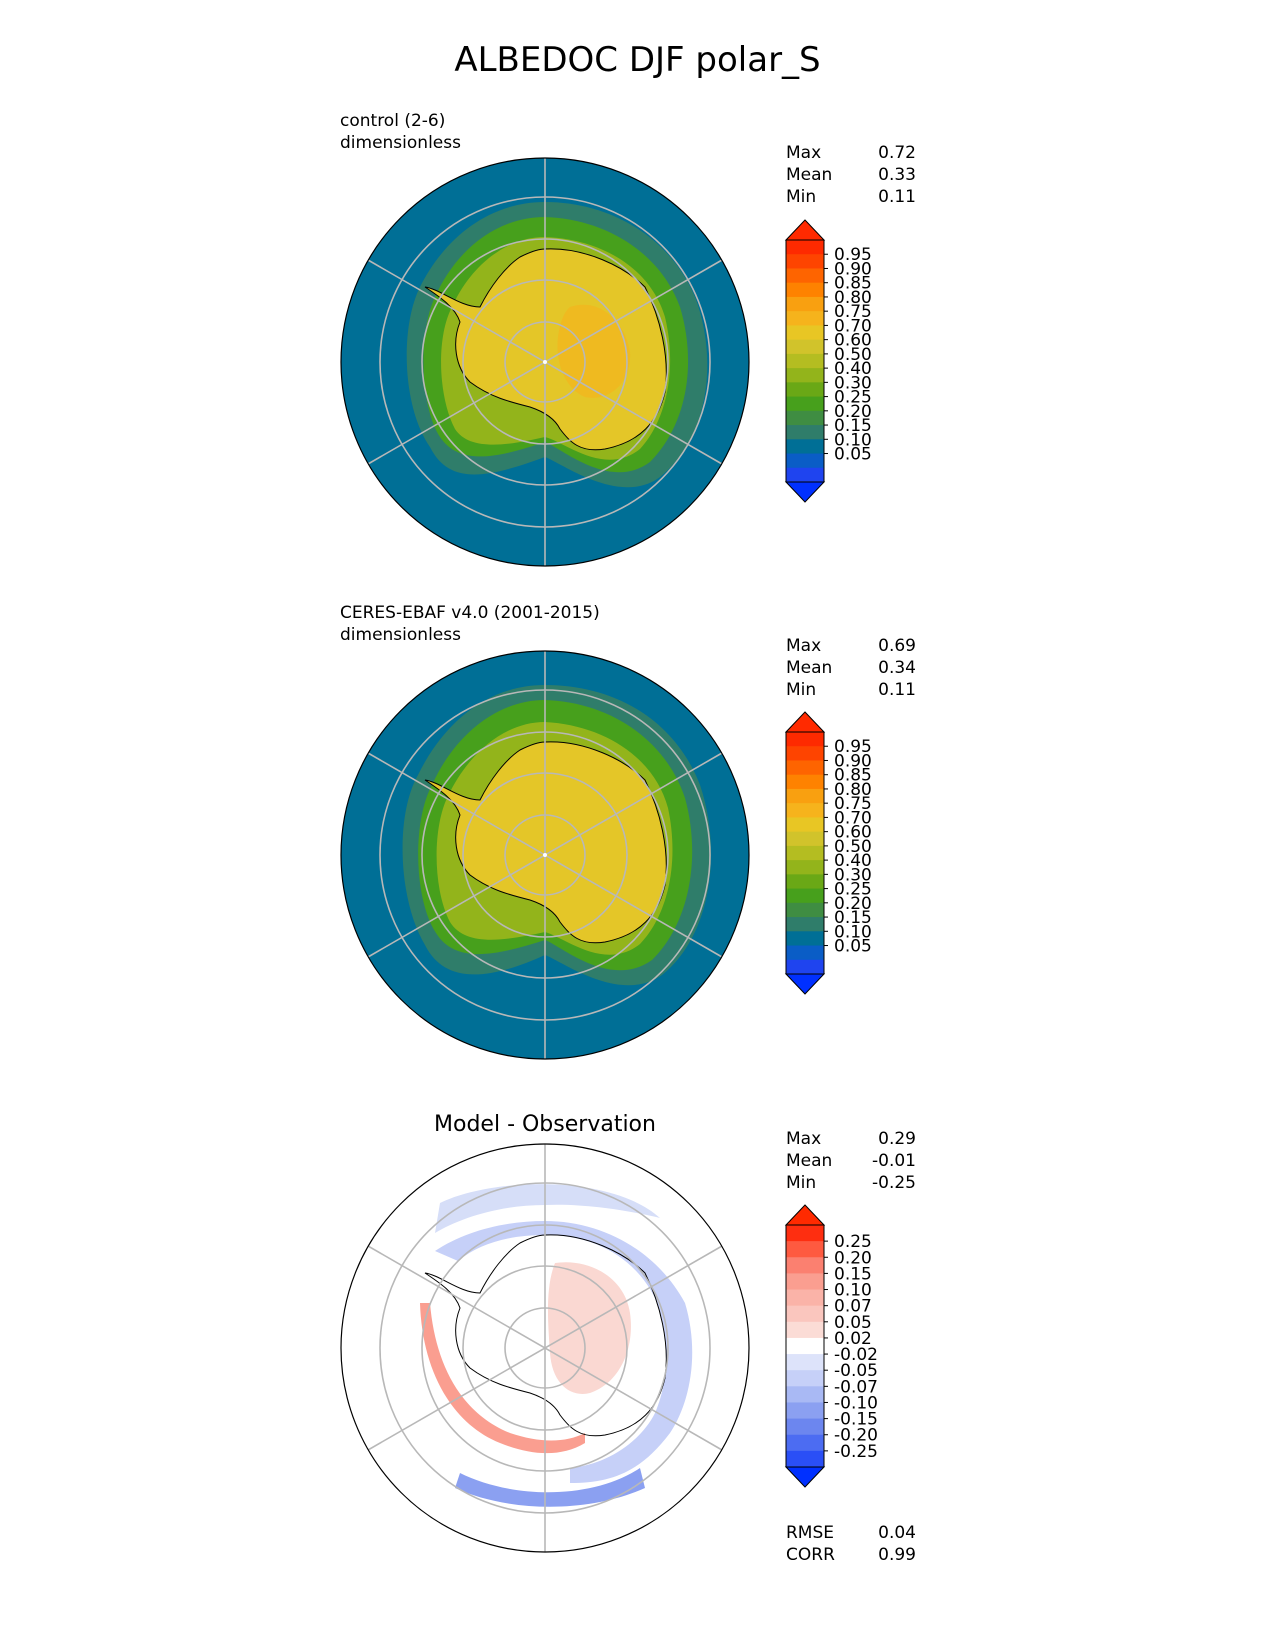 The height and width of the screenshot is (1650, 1275). What do you see at coordinates (856, 1371) in the screenshot?
I see `colorbar-tick-label: -0.05` at bounding box center [856, 1371].